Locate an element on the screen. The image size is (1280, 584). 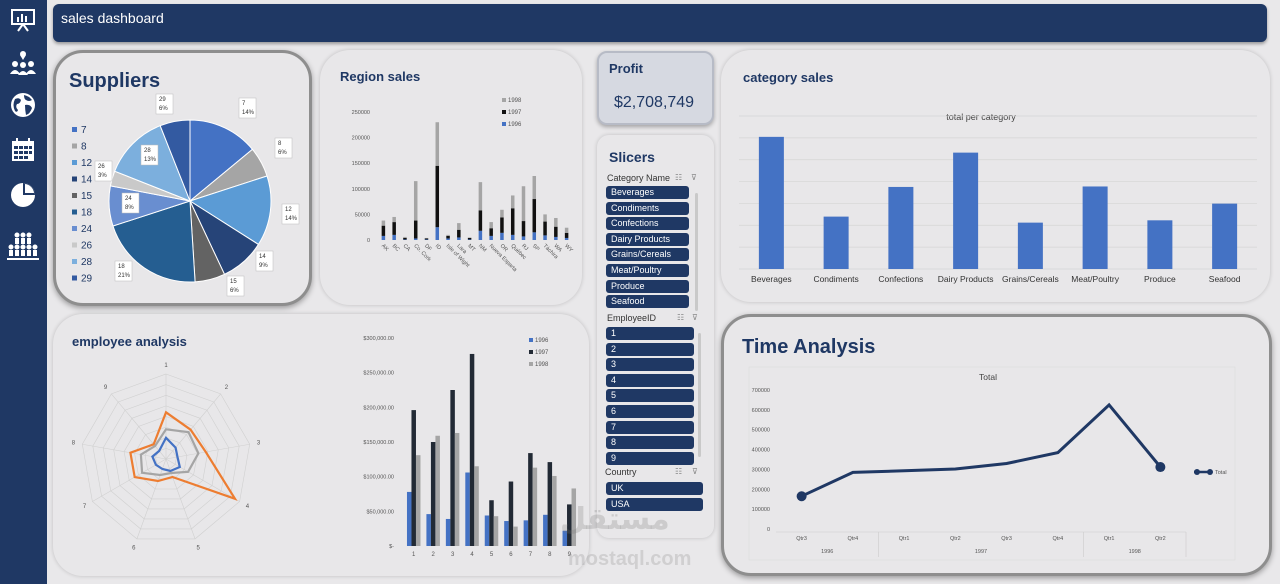
x-tick-label: 7 is located at coordinates (531, 555).